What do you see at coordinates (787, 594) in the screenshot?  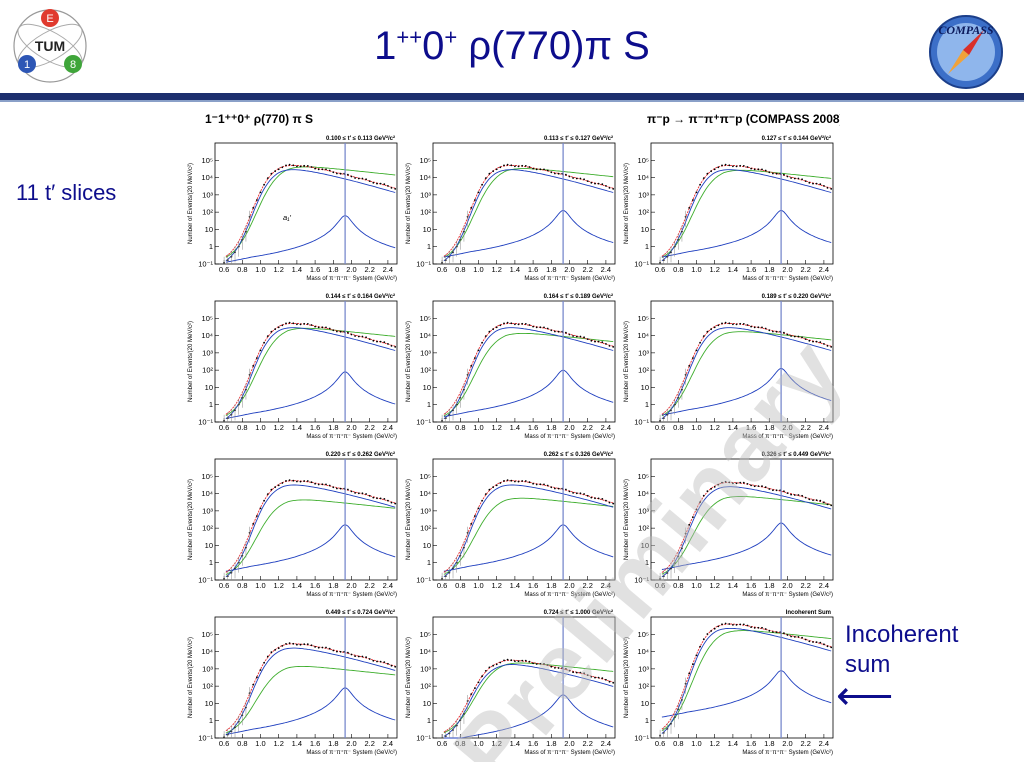 I see `x-axis-label: Mass of π⁻π⁺π⁻ System (GeV/c²)` at bounding box center [787, 594].